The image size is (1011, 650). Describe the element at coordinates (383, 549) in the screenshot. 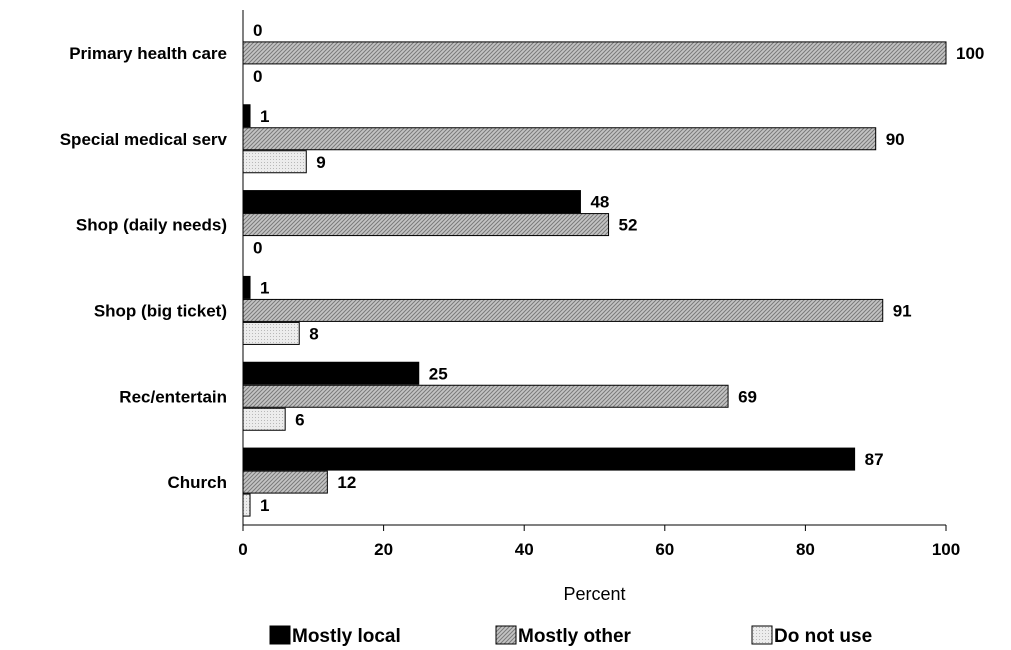

I see `x-tick-label-20: 20` at that location.